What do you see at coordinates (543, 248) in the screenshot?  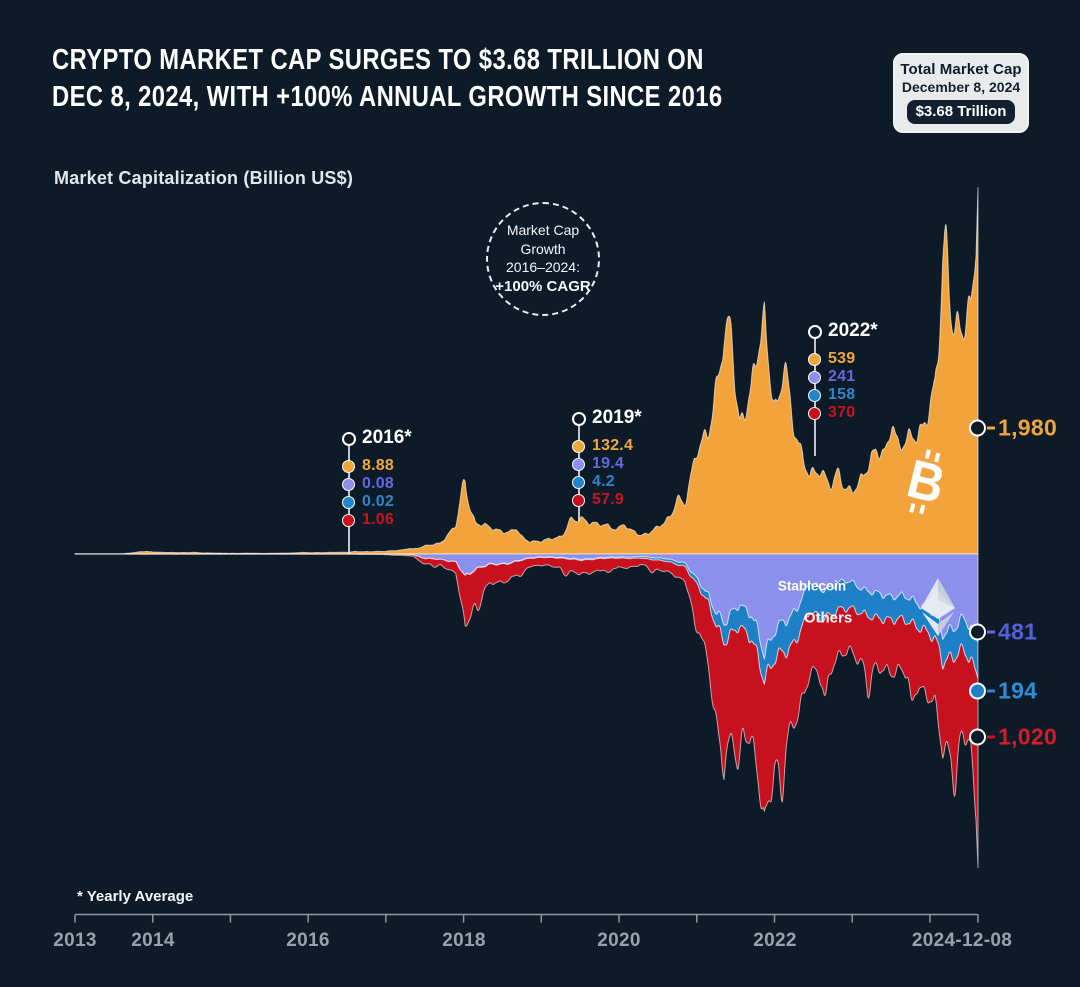 I see `cagr-line2: Growth` at bounding box center [543, 248].